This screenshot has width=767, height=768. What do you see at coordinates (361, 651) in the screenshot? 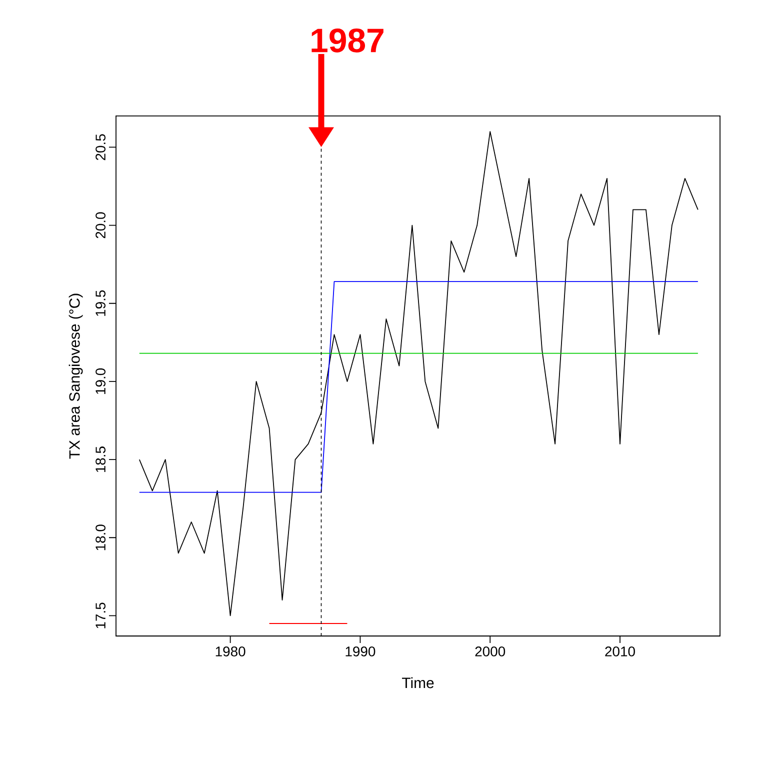
I see `x-tick-label: 1990` at bounding box center [361, 651].